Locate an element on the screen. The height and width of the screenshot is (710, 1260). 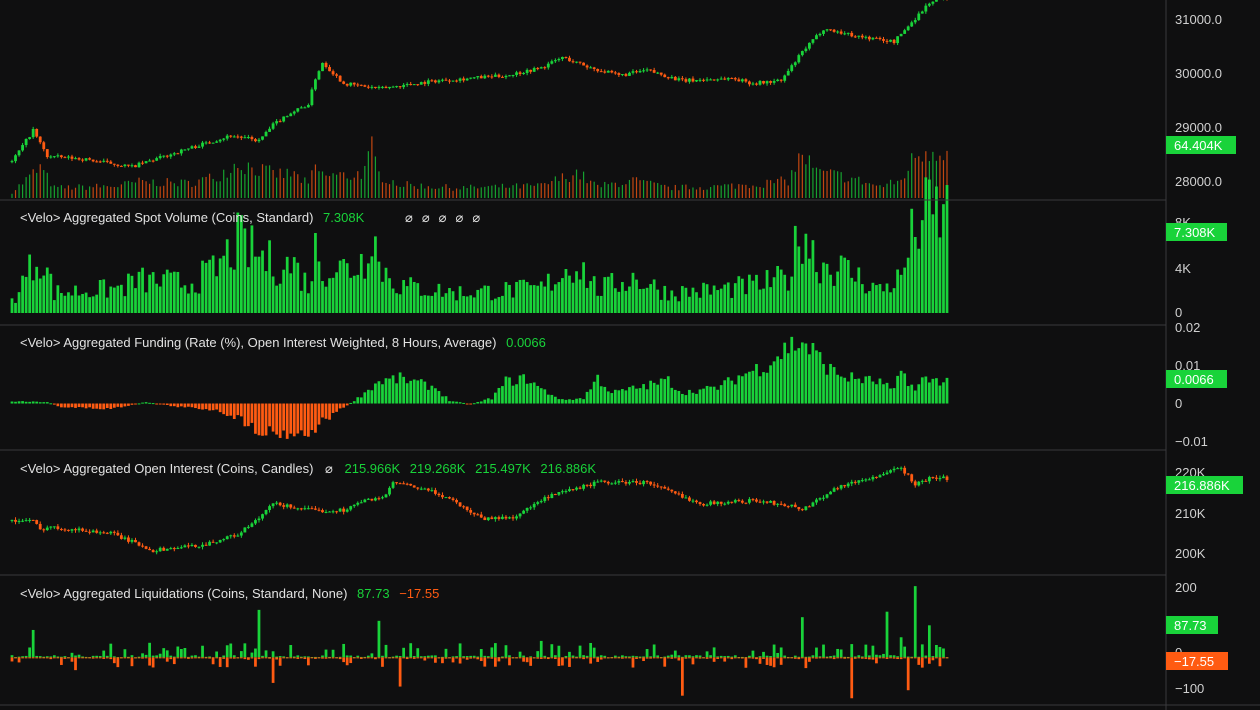
liquidations-pane is located at coordinates (479, 642).